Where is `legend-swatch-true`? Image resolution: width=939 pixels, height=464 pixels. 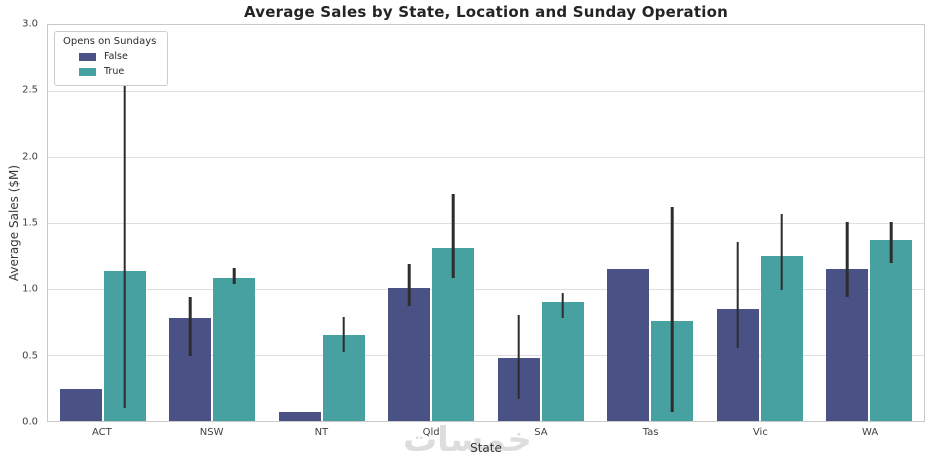
legend-swatch-true is located at coordinates (87, 71).